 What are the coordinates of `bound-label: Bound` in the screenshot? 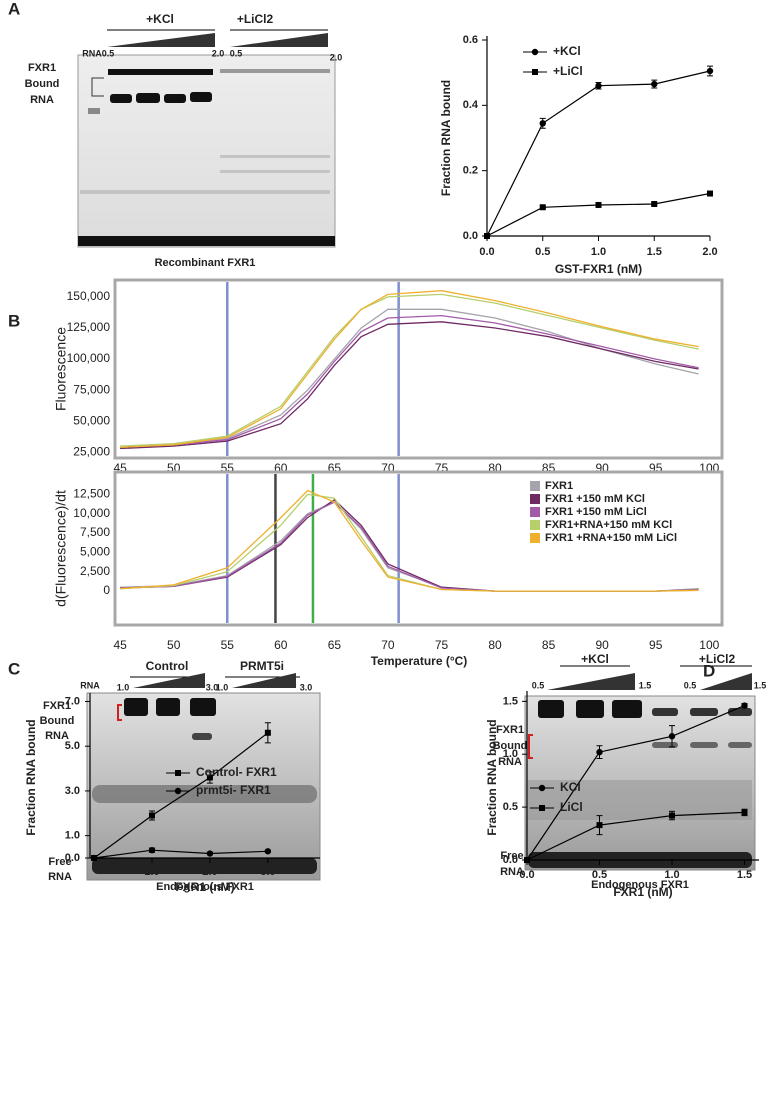 It's located at (510, 746).